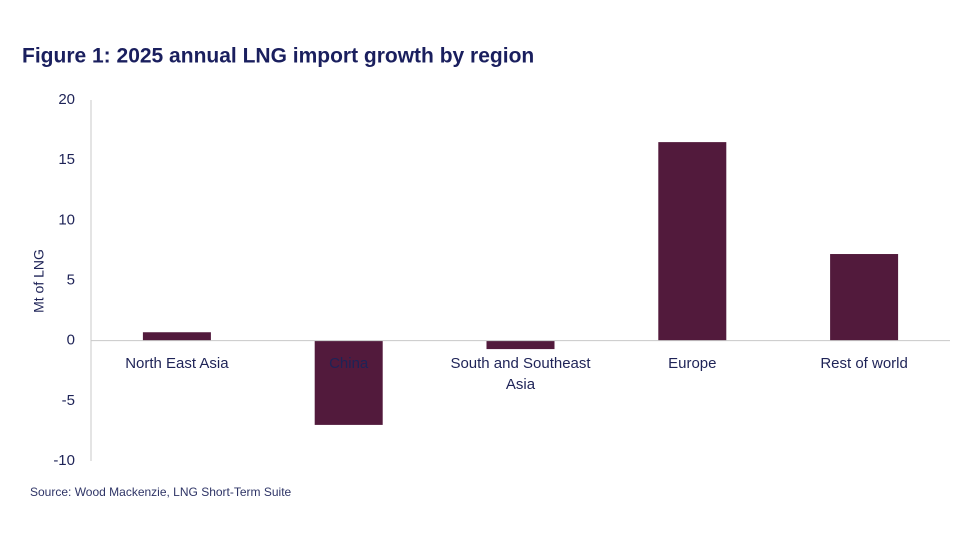 The image size is (960, 540). I want to click on y-tick-label: 15, so click(66, 159).